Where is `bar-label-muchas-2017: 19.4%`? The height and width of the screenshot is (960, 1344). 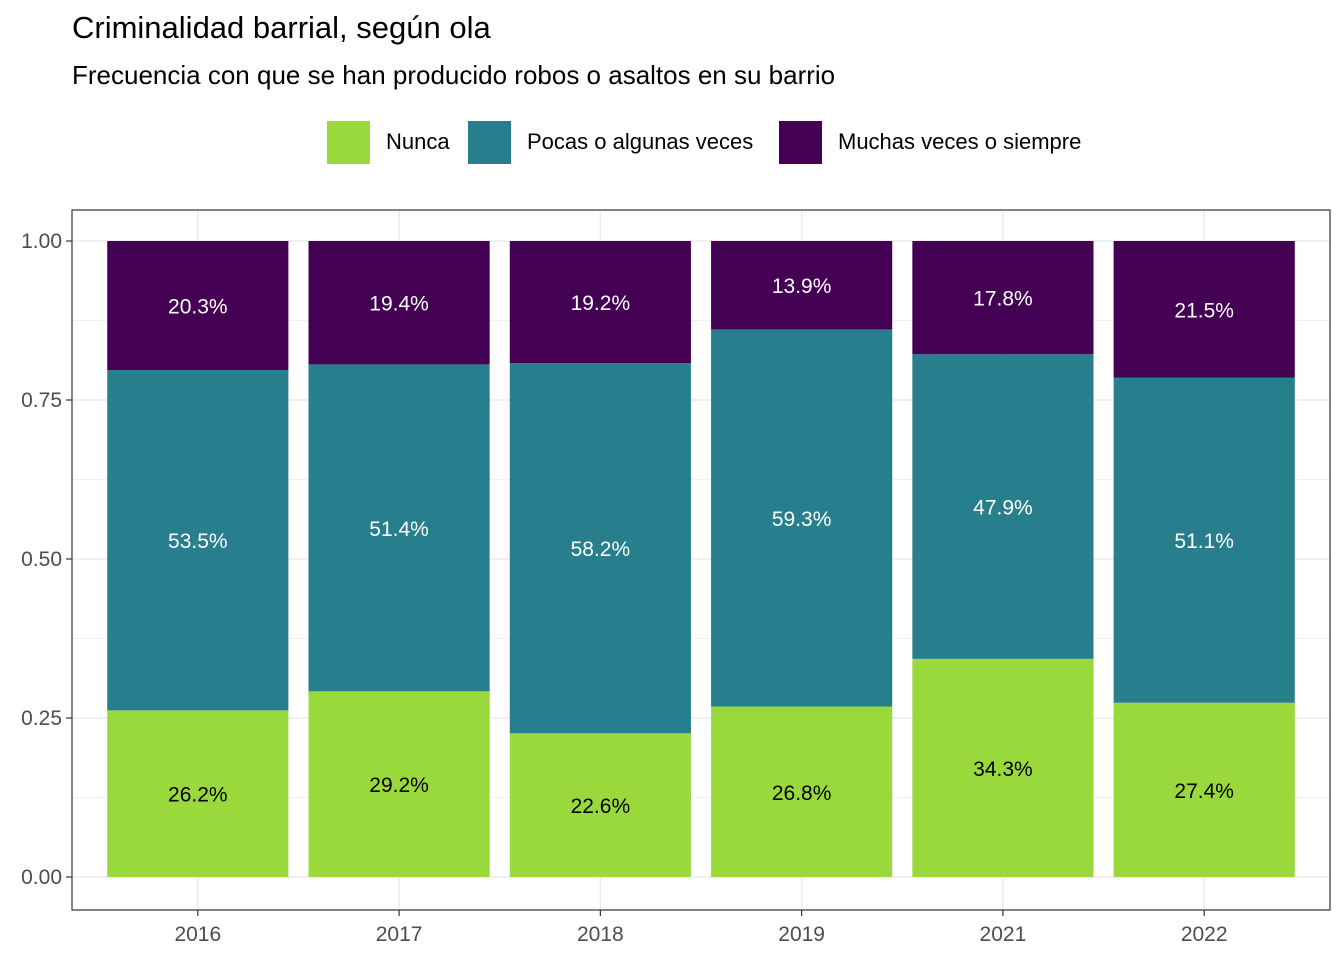 bar-label-muchas-2017: 19.4% is located at coordinates (399, 304).